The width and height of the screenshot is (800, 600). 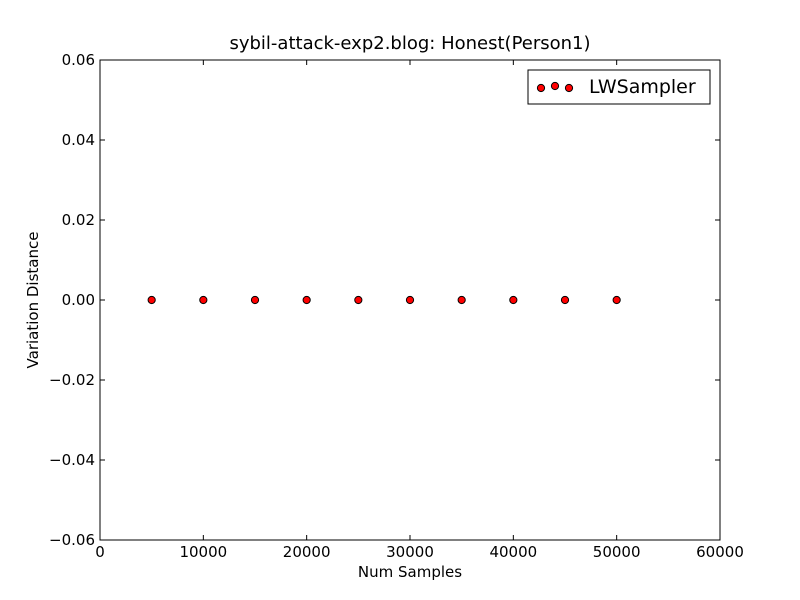 What do you see at coordinates (78, 140) in the screenshot?
I see `y-tick-label: 0.04` at bounding box center [78, 140].